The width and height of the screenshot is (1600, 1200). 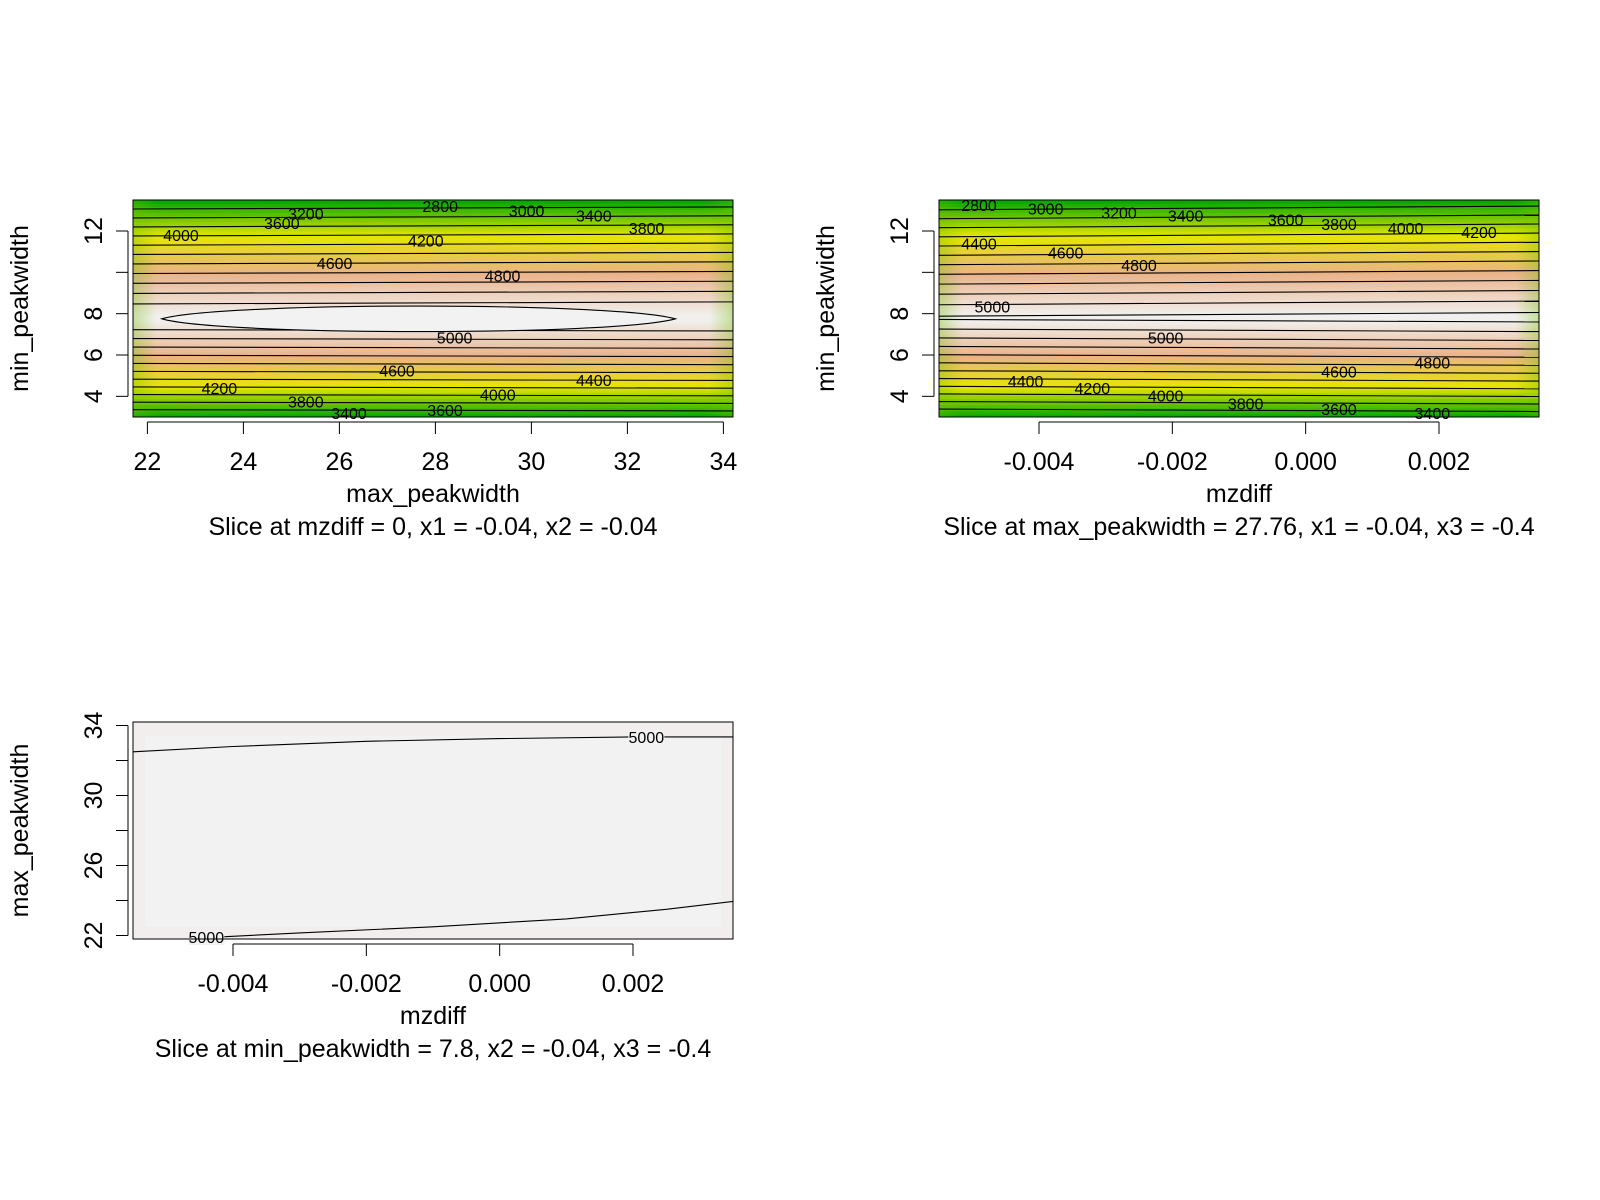 I want to click on contour-lines, so click(x=433, y=309).